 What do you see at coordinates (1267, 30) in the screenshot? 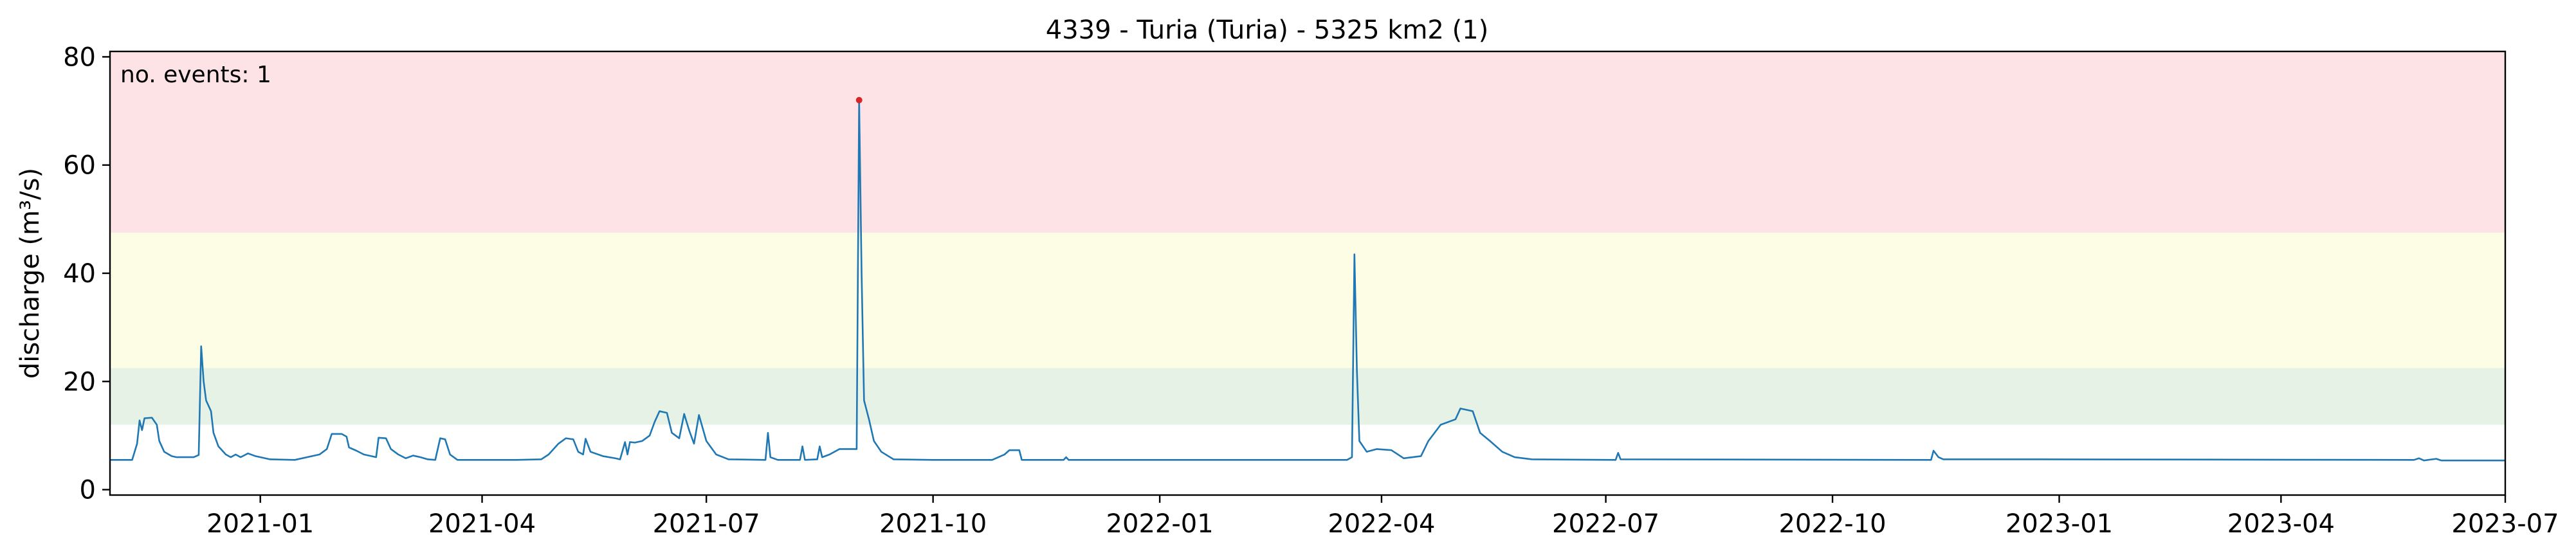
I see `chart-title: 4339 - Turia (Turia) - 5325 km2 (1)` at bounding box center [1267, 30].